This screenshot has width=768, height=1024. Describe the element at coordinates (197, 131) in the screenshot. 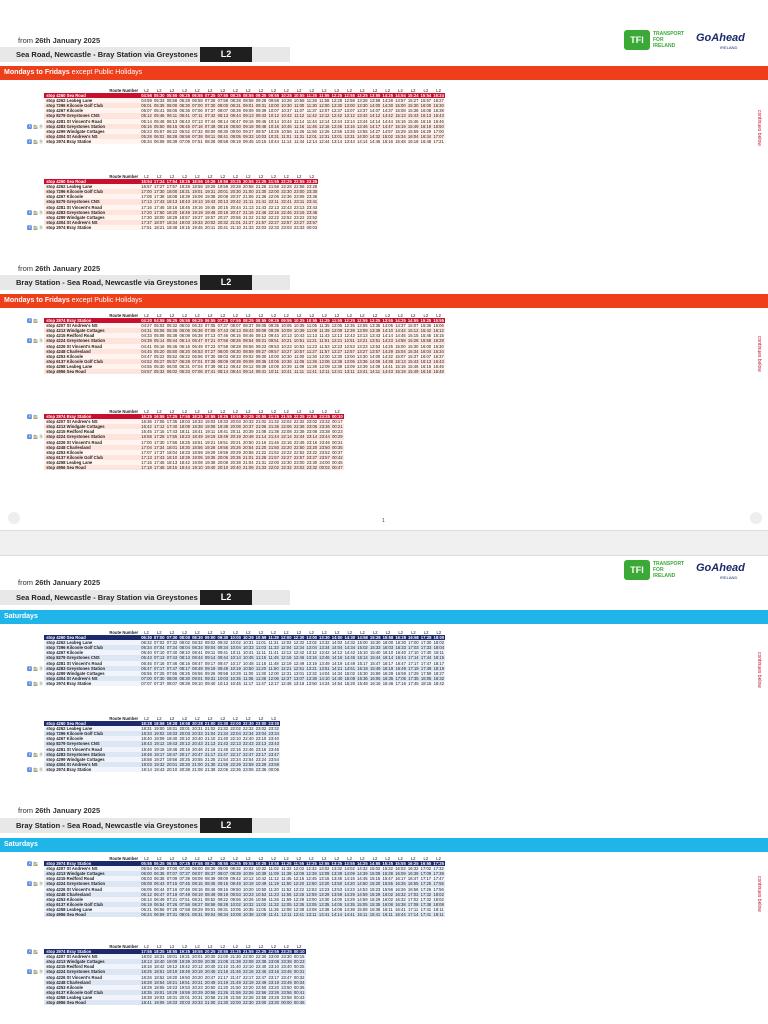

I see `departure-time: 07:32` at that location.